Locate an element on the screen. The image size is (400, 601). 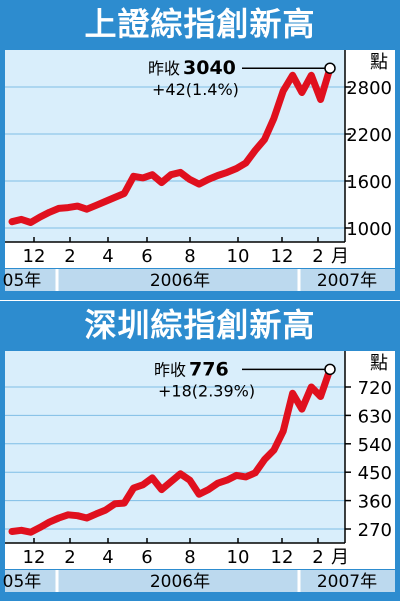
shanghai-month-tick-label: 4 is located at coordinates (107, 256).